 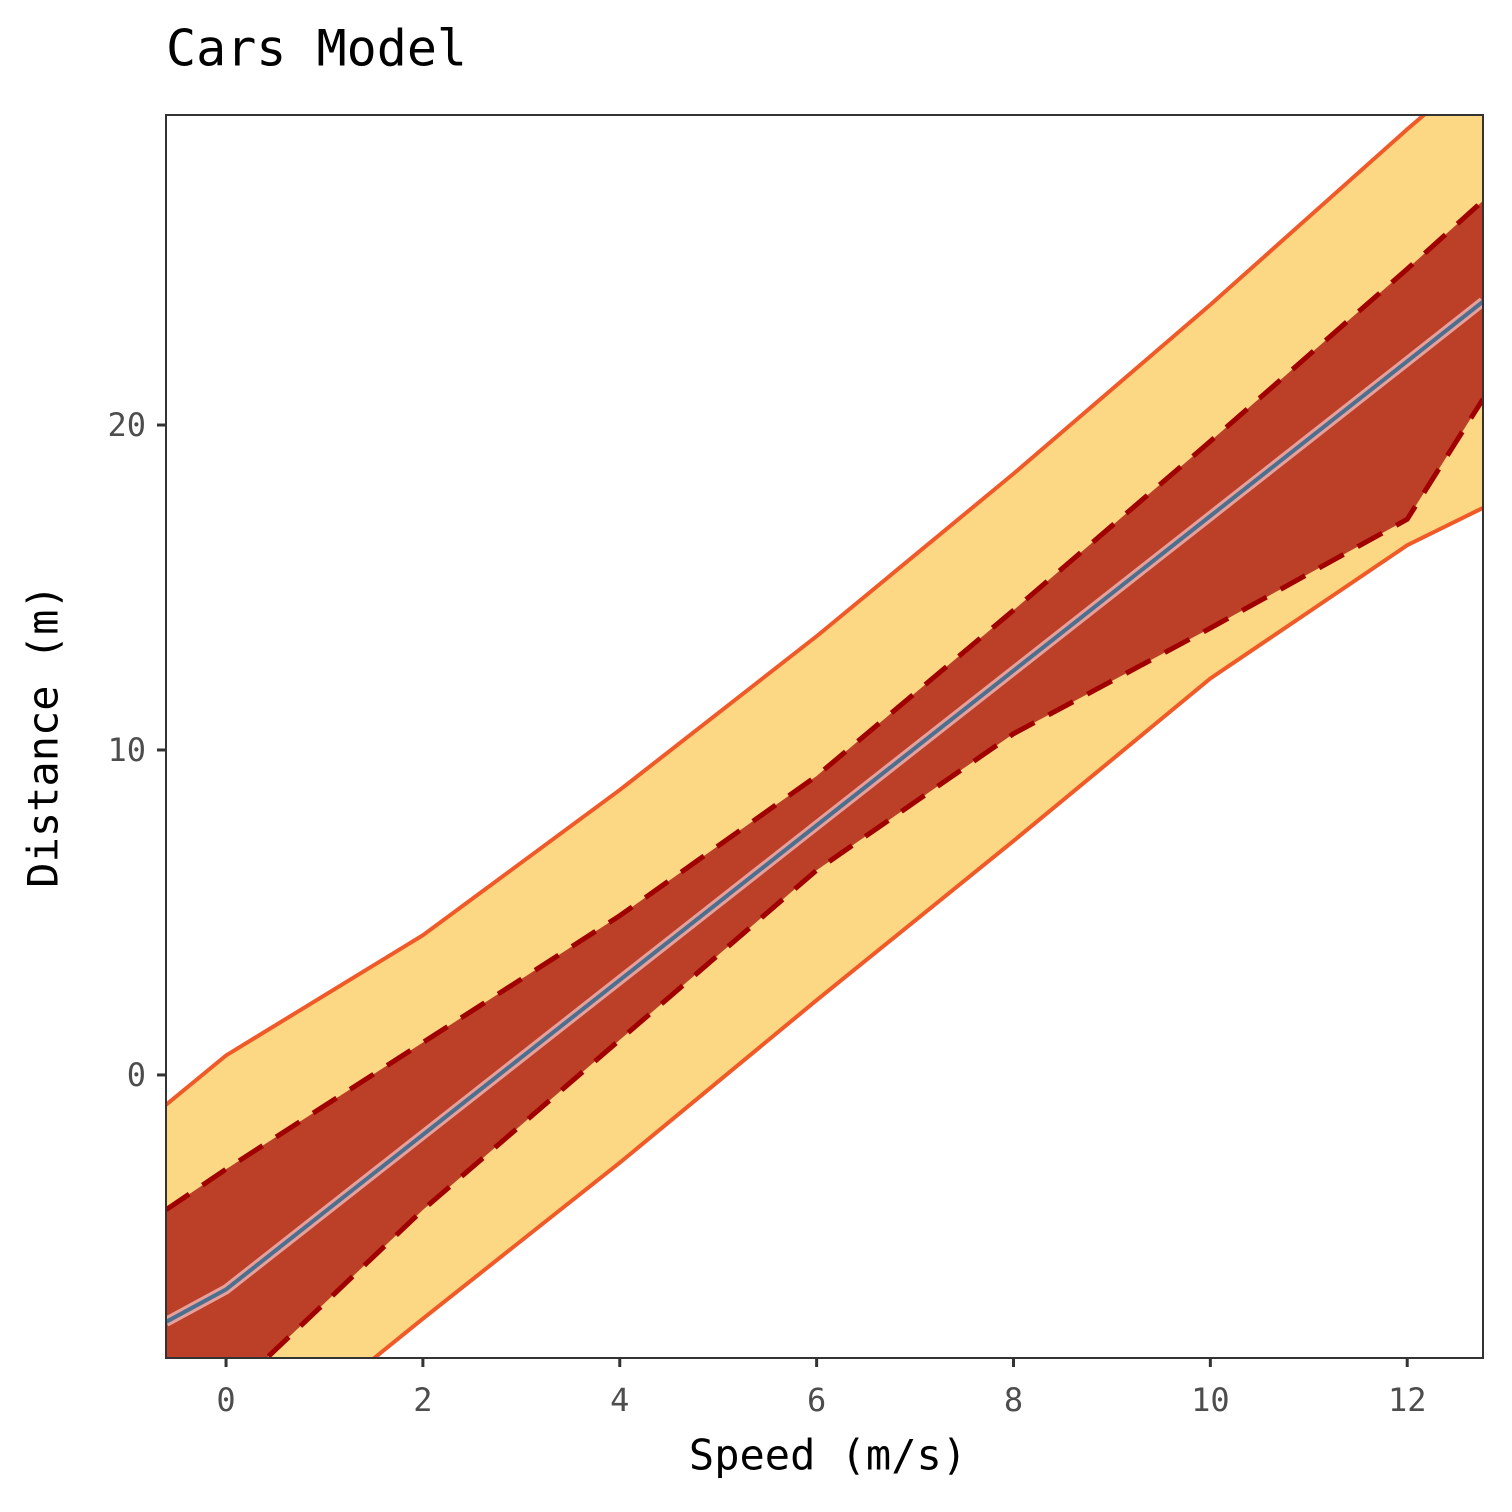 I want to click on x-tick-label: 12, so click(x=1407, y=1400).